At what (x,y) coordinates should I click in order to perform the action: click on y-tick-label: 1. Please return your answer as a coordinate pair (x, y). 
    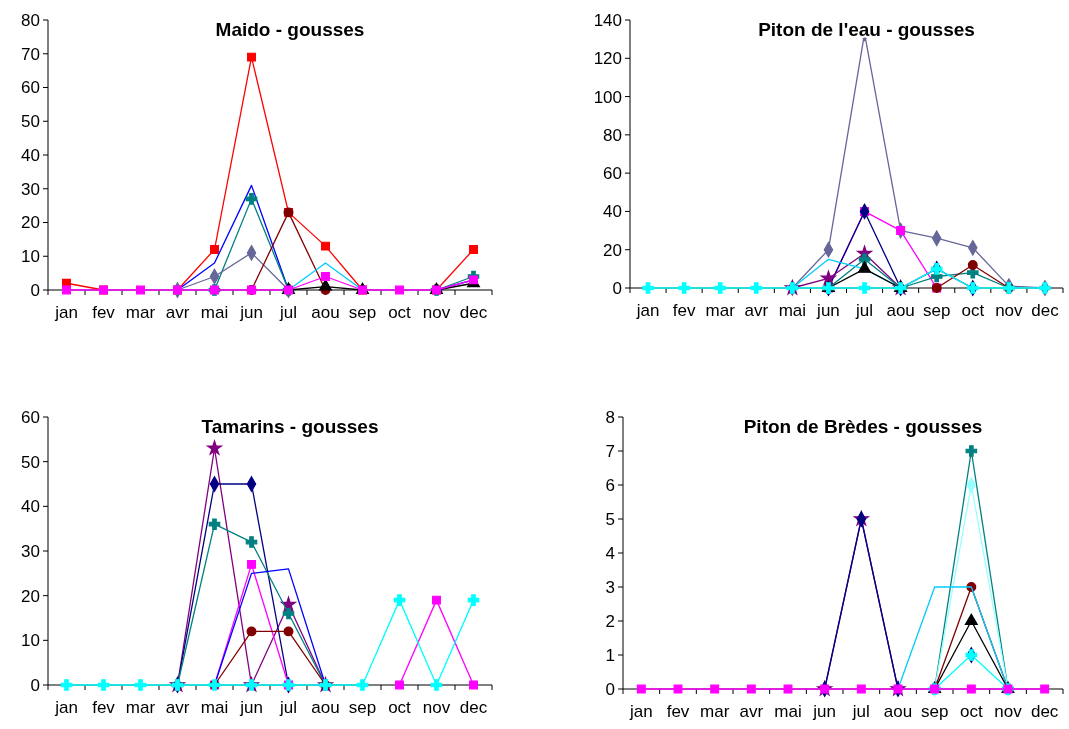
    Looking at the image, I should click on (610, 655).